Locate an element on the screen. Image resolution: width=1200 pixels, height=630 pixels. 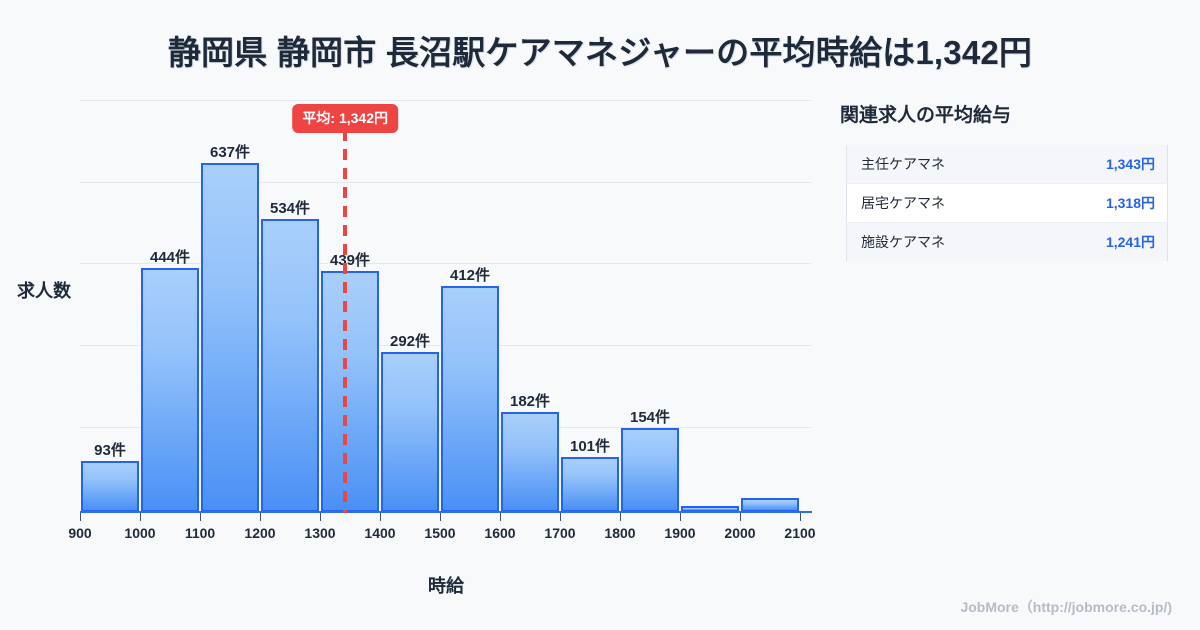
x-tick-label: 1100 is located at coordinates (200, 533).